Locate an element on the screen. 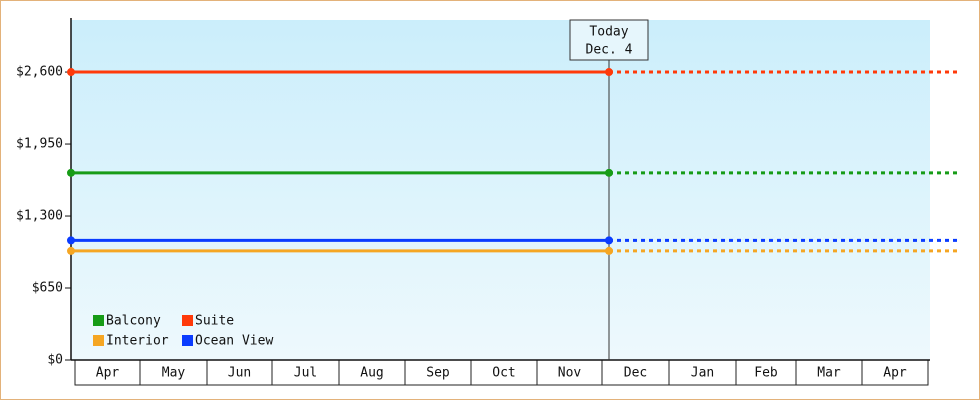  x-tick-label: Nov is located at coordinates (570, 373).